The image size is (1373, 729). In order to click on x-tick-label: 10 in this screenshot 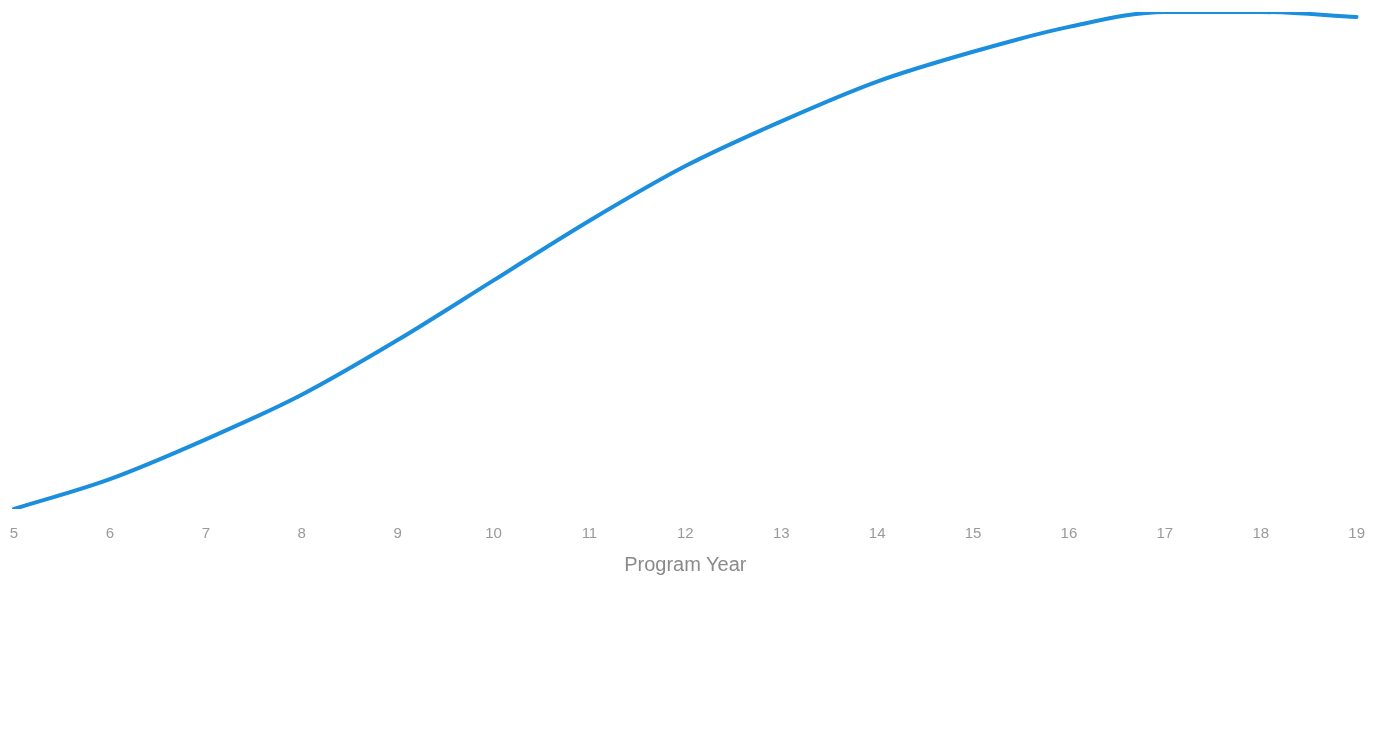, I will do `click(493, 533)`.